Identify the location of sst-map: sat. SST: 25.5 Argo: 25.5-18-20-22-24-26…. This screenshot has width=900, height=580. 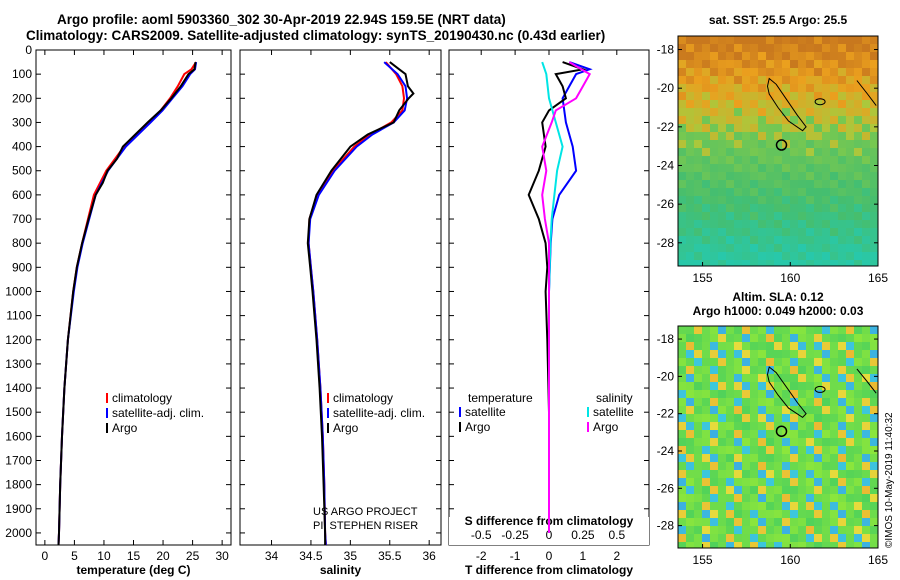
(773, 149).